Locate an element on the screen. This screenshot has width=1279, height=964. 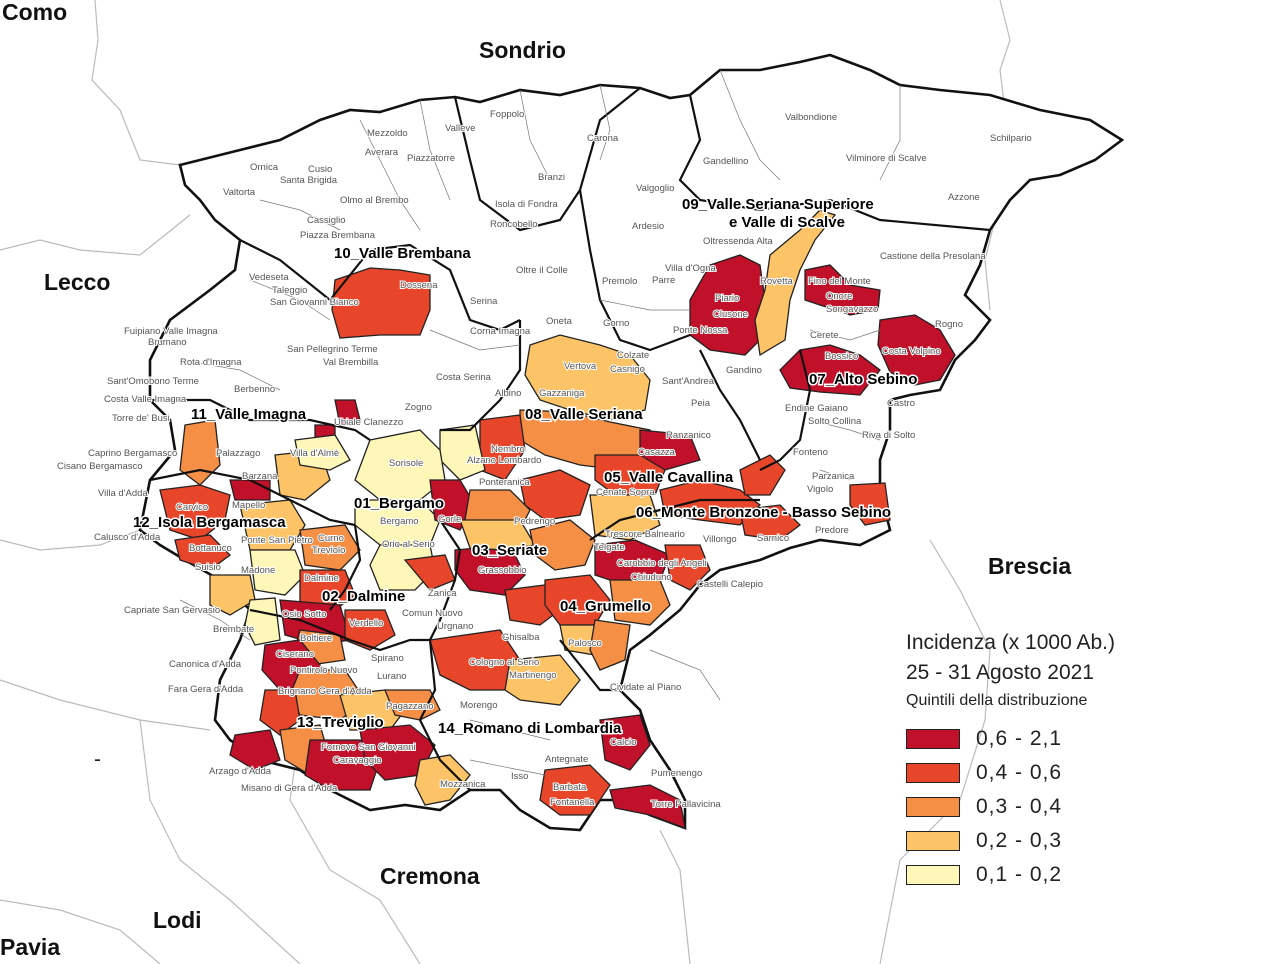
muni-label: Albino is located at coordinates (508, 393).